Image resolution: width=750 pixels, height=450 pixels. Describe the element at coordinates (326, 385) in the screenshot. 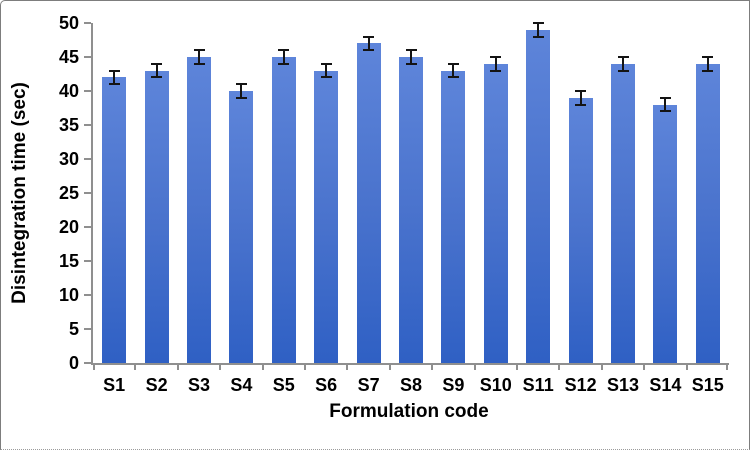

I see `x-tick-label: S6` at that location.